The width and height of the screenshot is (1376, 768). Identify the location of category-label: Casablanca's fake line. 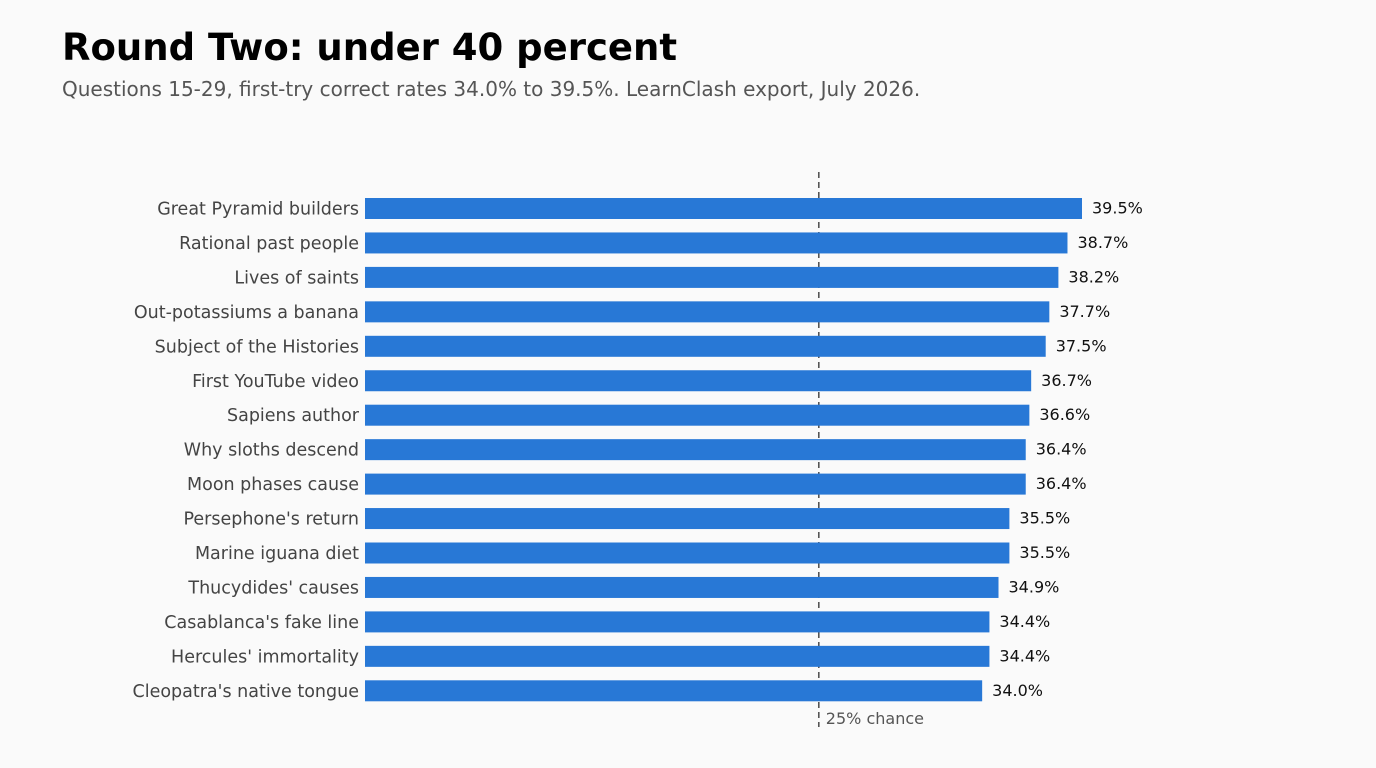
(261, 623).